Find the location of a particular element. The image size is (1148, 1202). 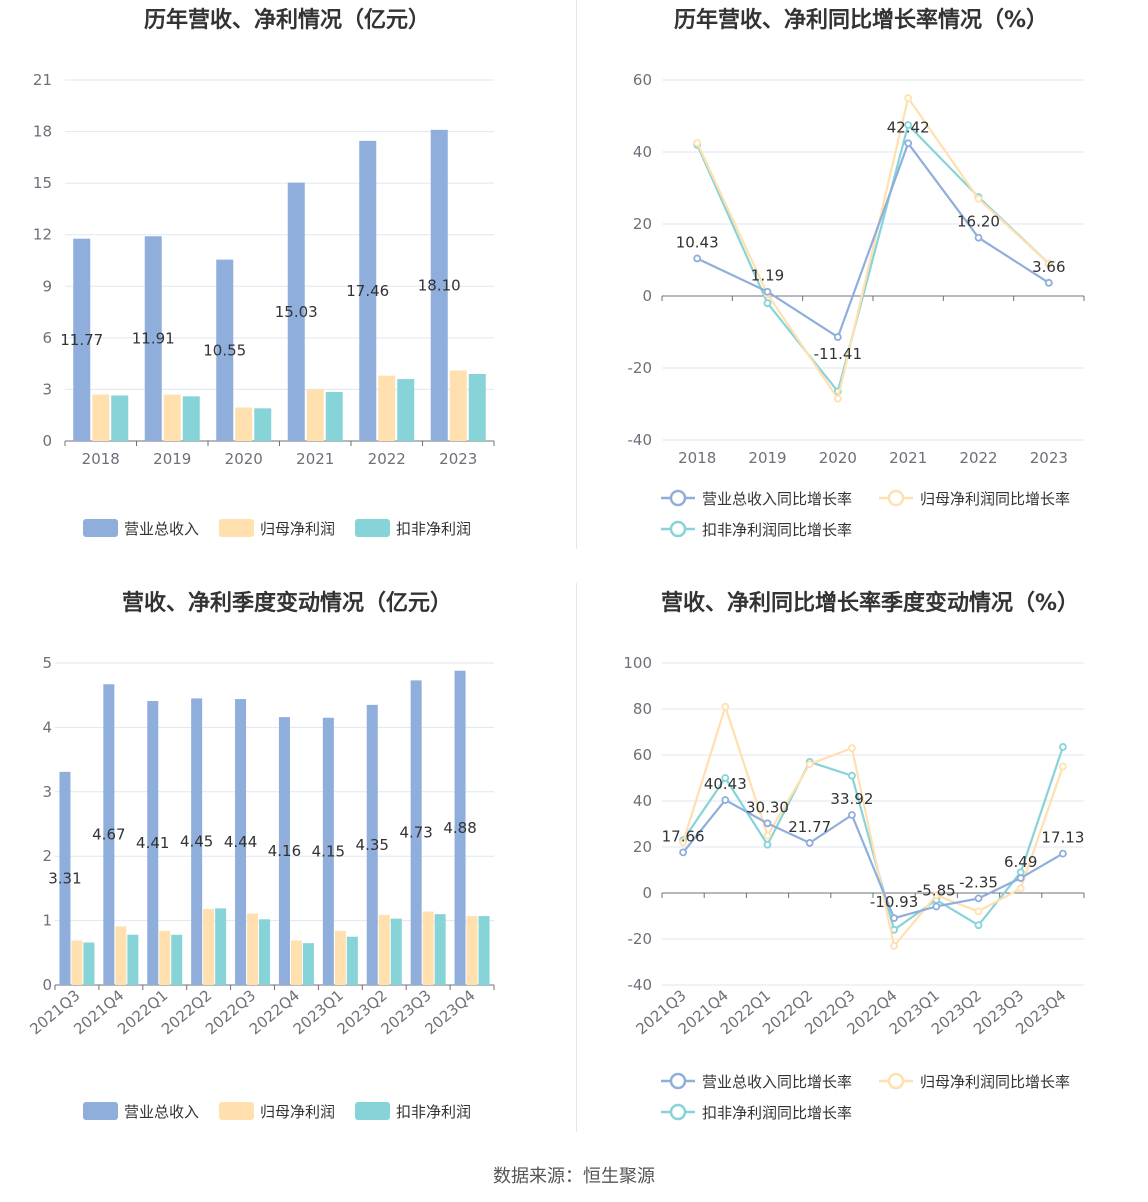

y-tick-label: 2 is located at coordinates (47, 856).